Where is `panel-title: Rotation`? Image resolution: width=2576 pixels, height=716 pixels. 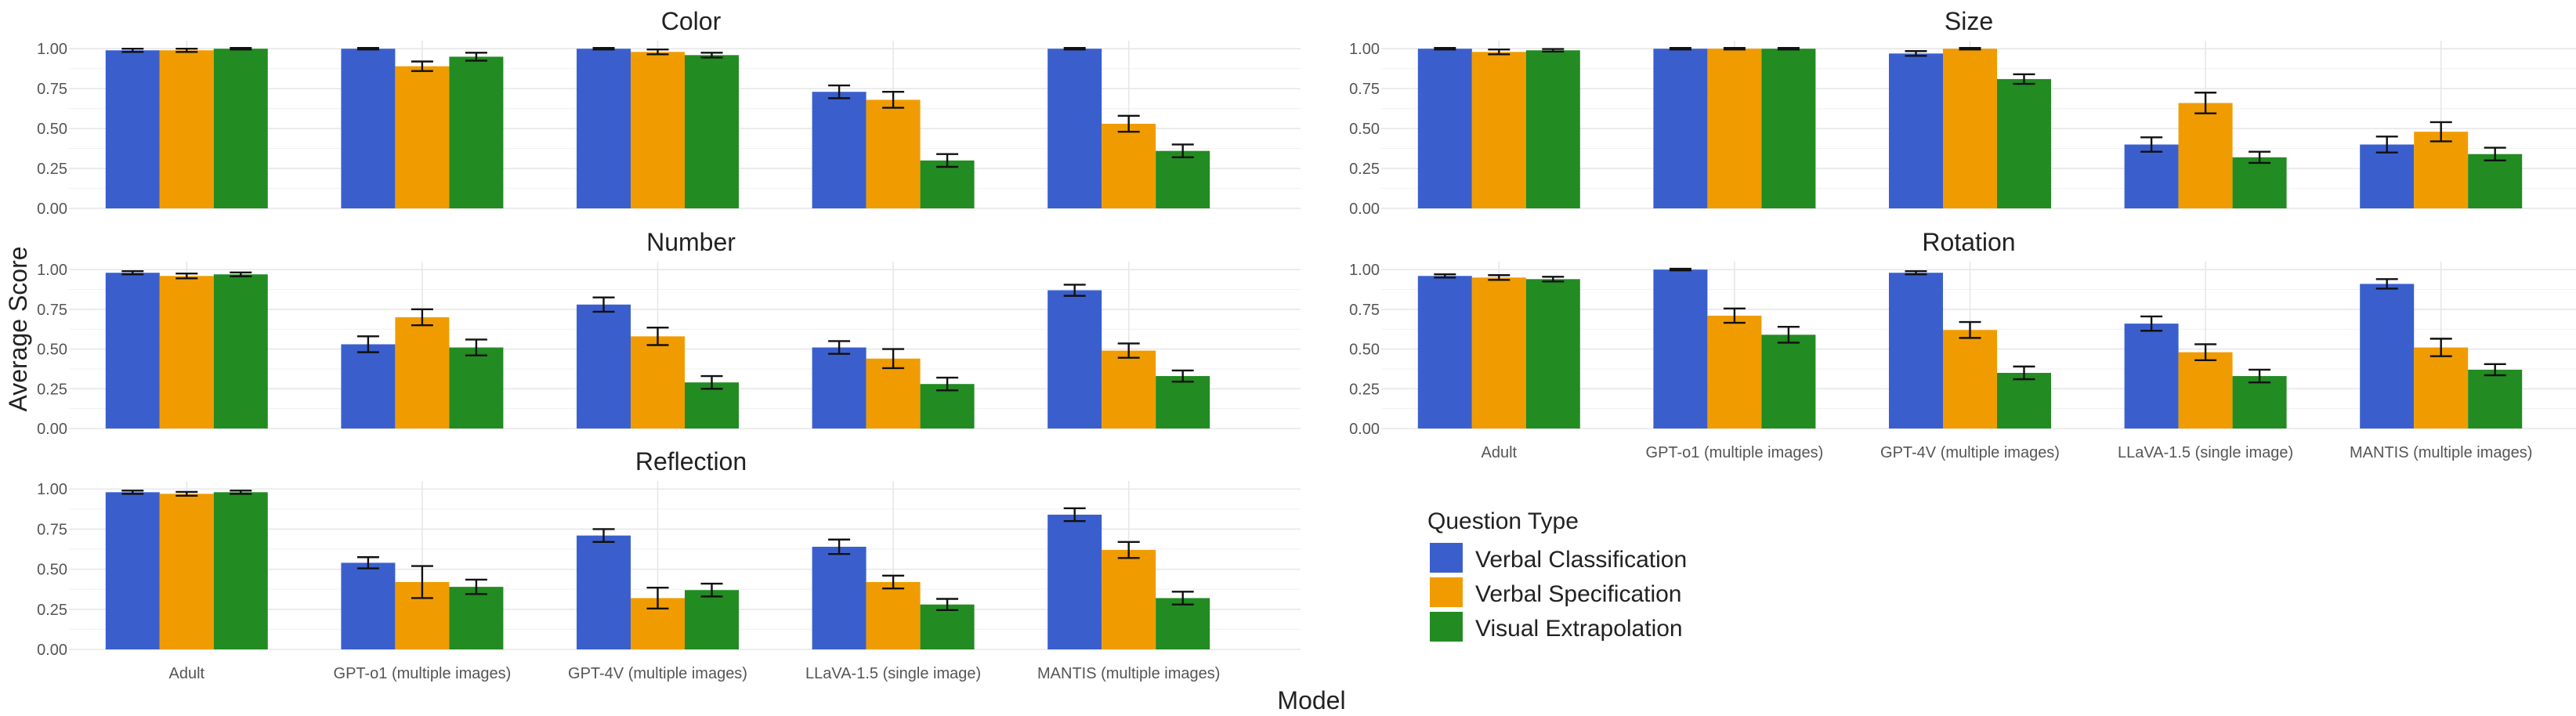
panel-title: Rotation is located at coordinates (1969, 242).